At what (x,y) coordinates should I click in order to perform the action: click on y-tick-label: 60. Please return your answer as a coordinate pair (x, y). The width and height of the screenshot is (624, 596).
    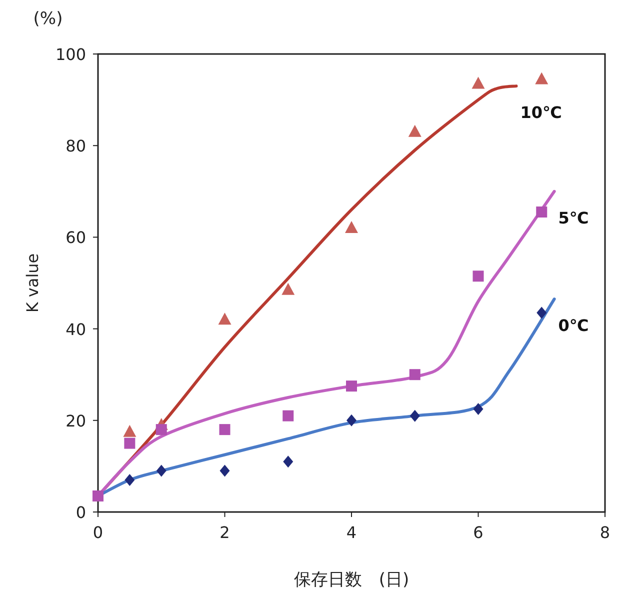
    Looking at the image, I should click on (76, 238).